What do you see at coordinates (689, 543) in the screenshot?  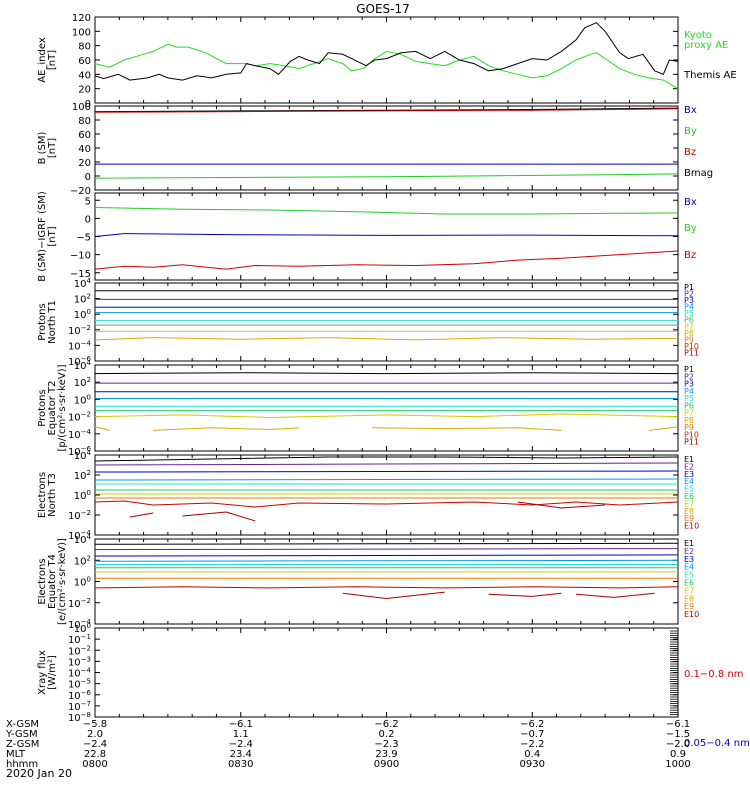 I see `legend-ee-e1: E1` at bounding box center [689, 543].